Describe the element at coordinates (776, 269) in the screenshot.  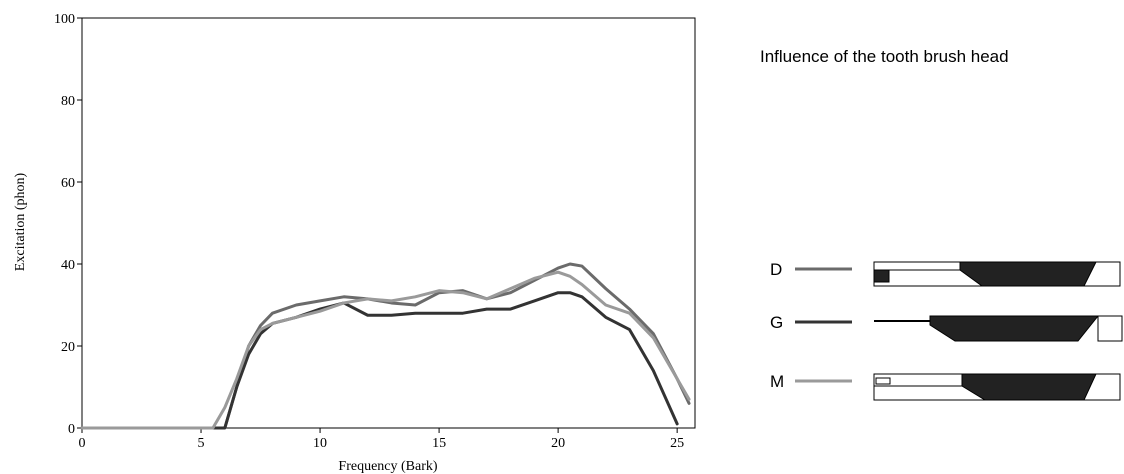
I see `legend-label: D` at that location.